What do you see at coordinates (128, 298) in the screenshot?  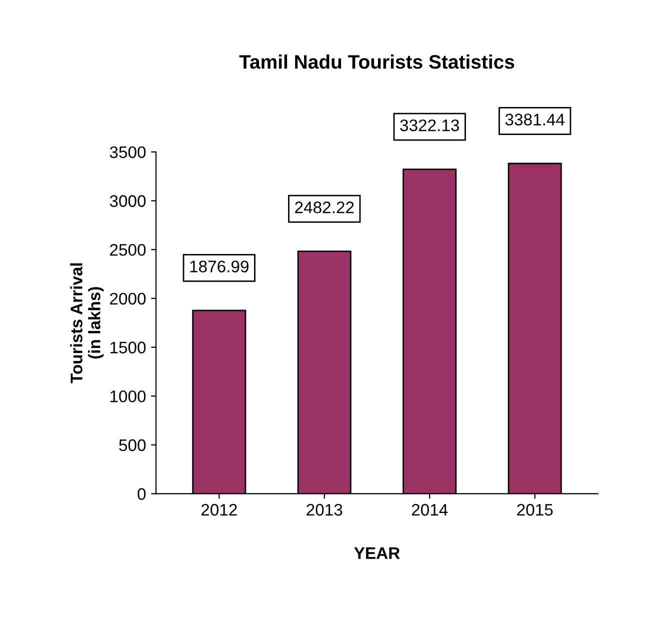 I see `y-tick-label: 2000` at bounding box center [128, 298].